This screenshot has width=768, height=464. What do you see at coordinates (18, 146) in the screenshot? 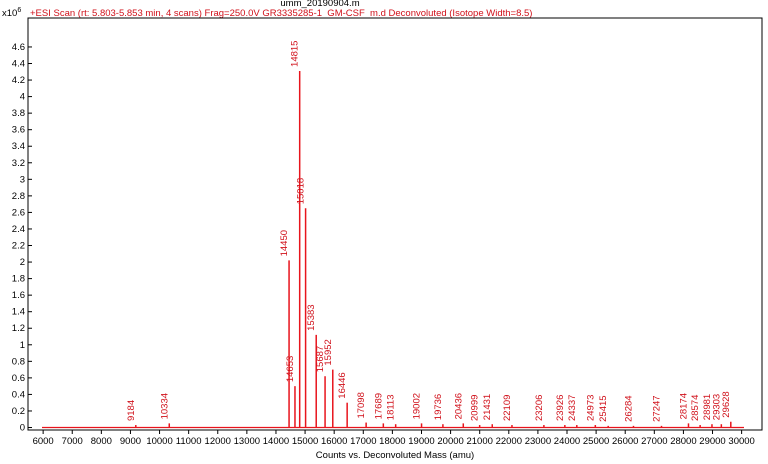
I see `y-tick-label: 3.4` at bounding box center [18, 146].